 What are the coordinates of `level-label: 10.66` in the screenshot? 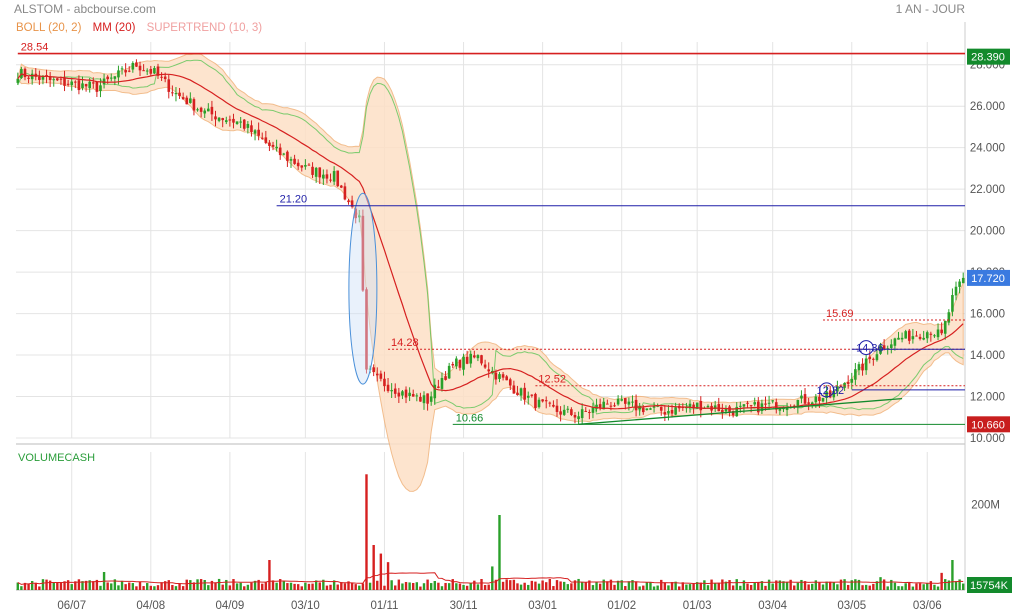 It's located at (470, 418).